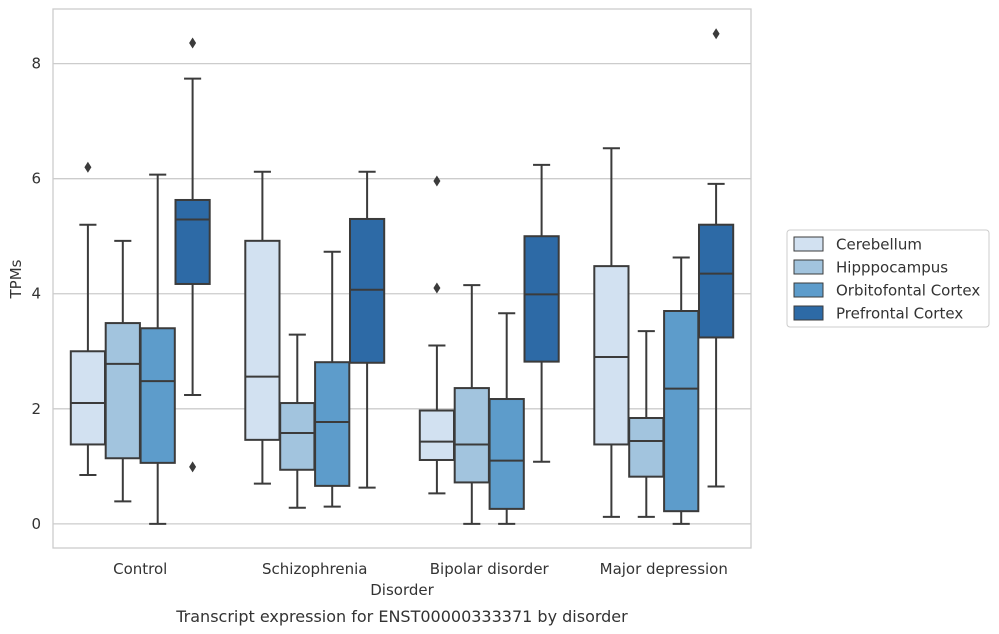 The height and width of the screenshot is (634, 999). I want to click on x-axis-label: Disorder, so click(402, 590).